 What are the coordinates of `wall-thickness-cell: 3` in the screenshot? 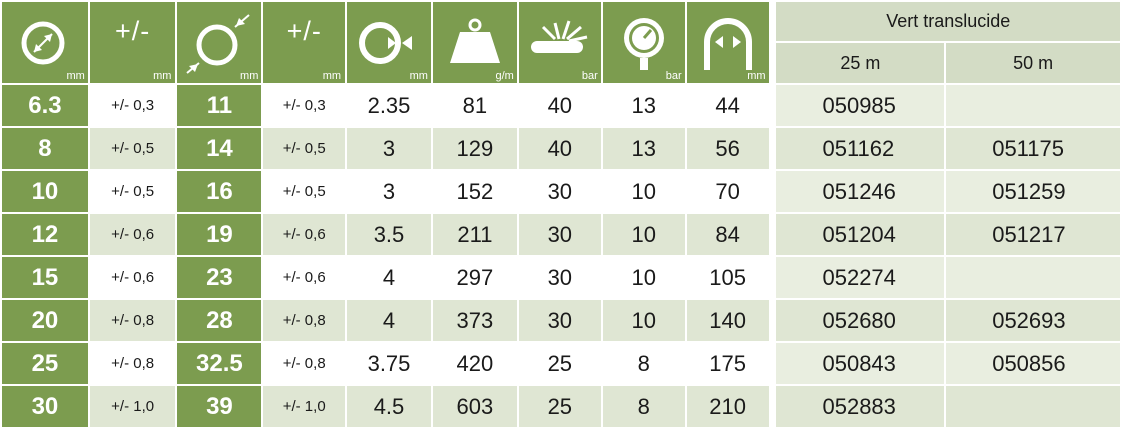 It's located at (389, 191).